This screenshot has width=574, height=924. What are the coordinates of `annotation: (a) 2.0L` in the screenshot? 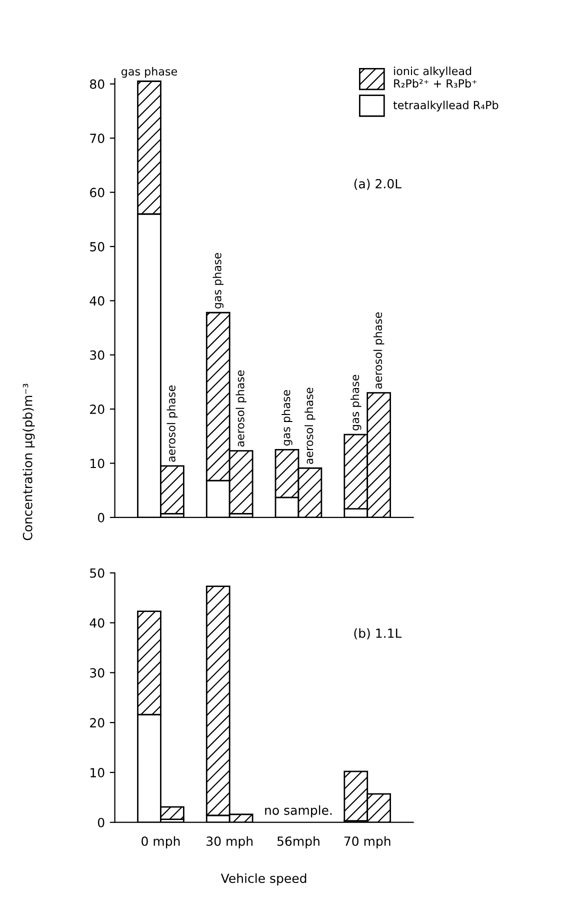 It's located at (378, 184).